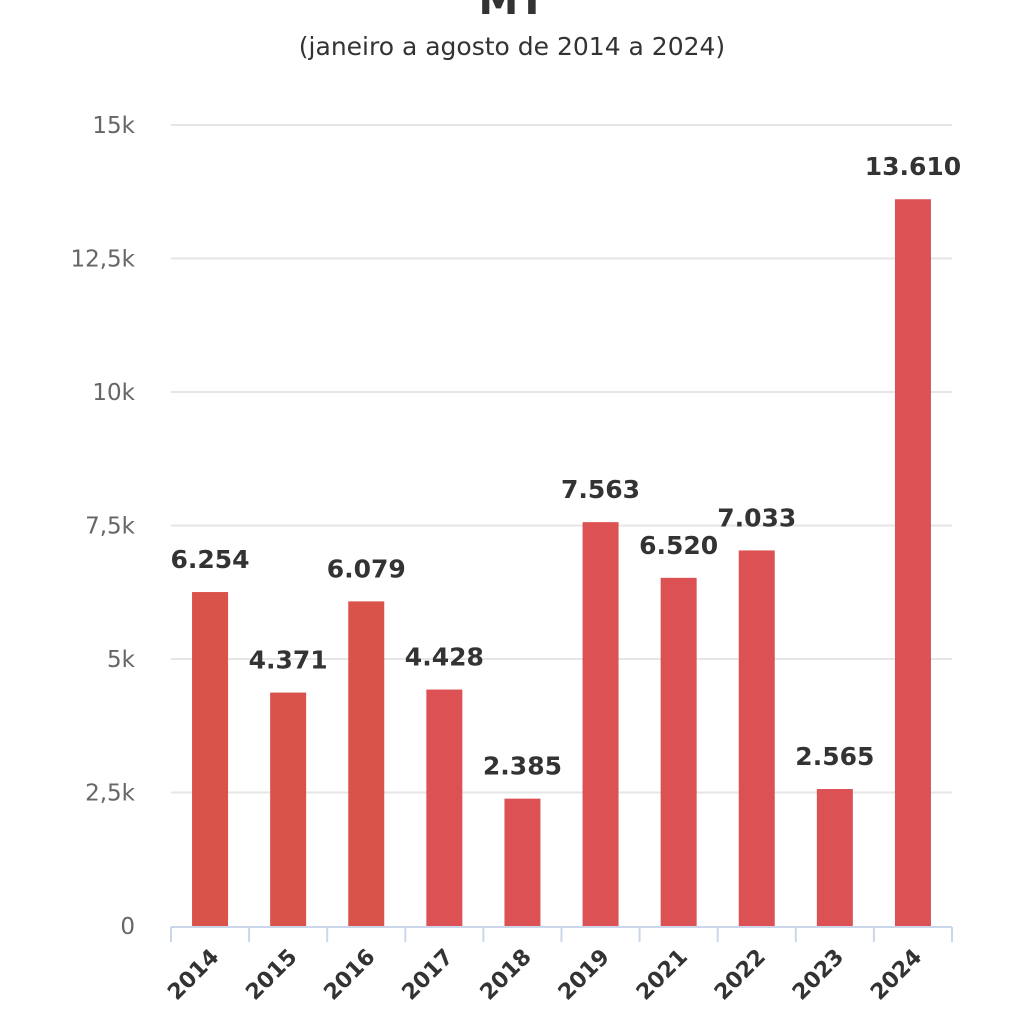 The width and height of the screenshot is (1024, 1010). Describe the element at coordinates (678, 545) in the screenshot. I see `data-label: 6.520` at that location.